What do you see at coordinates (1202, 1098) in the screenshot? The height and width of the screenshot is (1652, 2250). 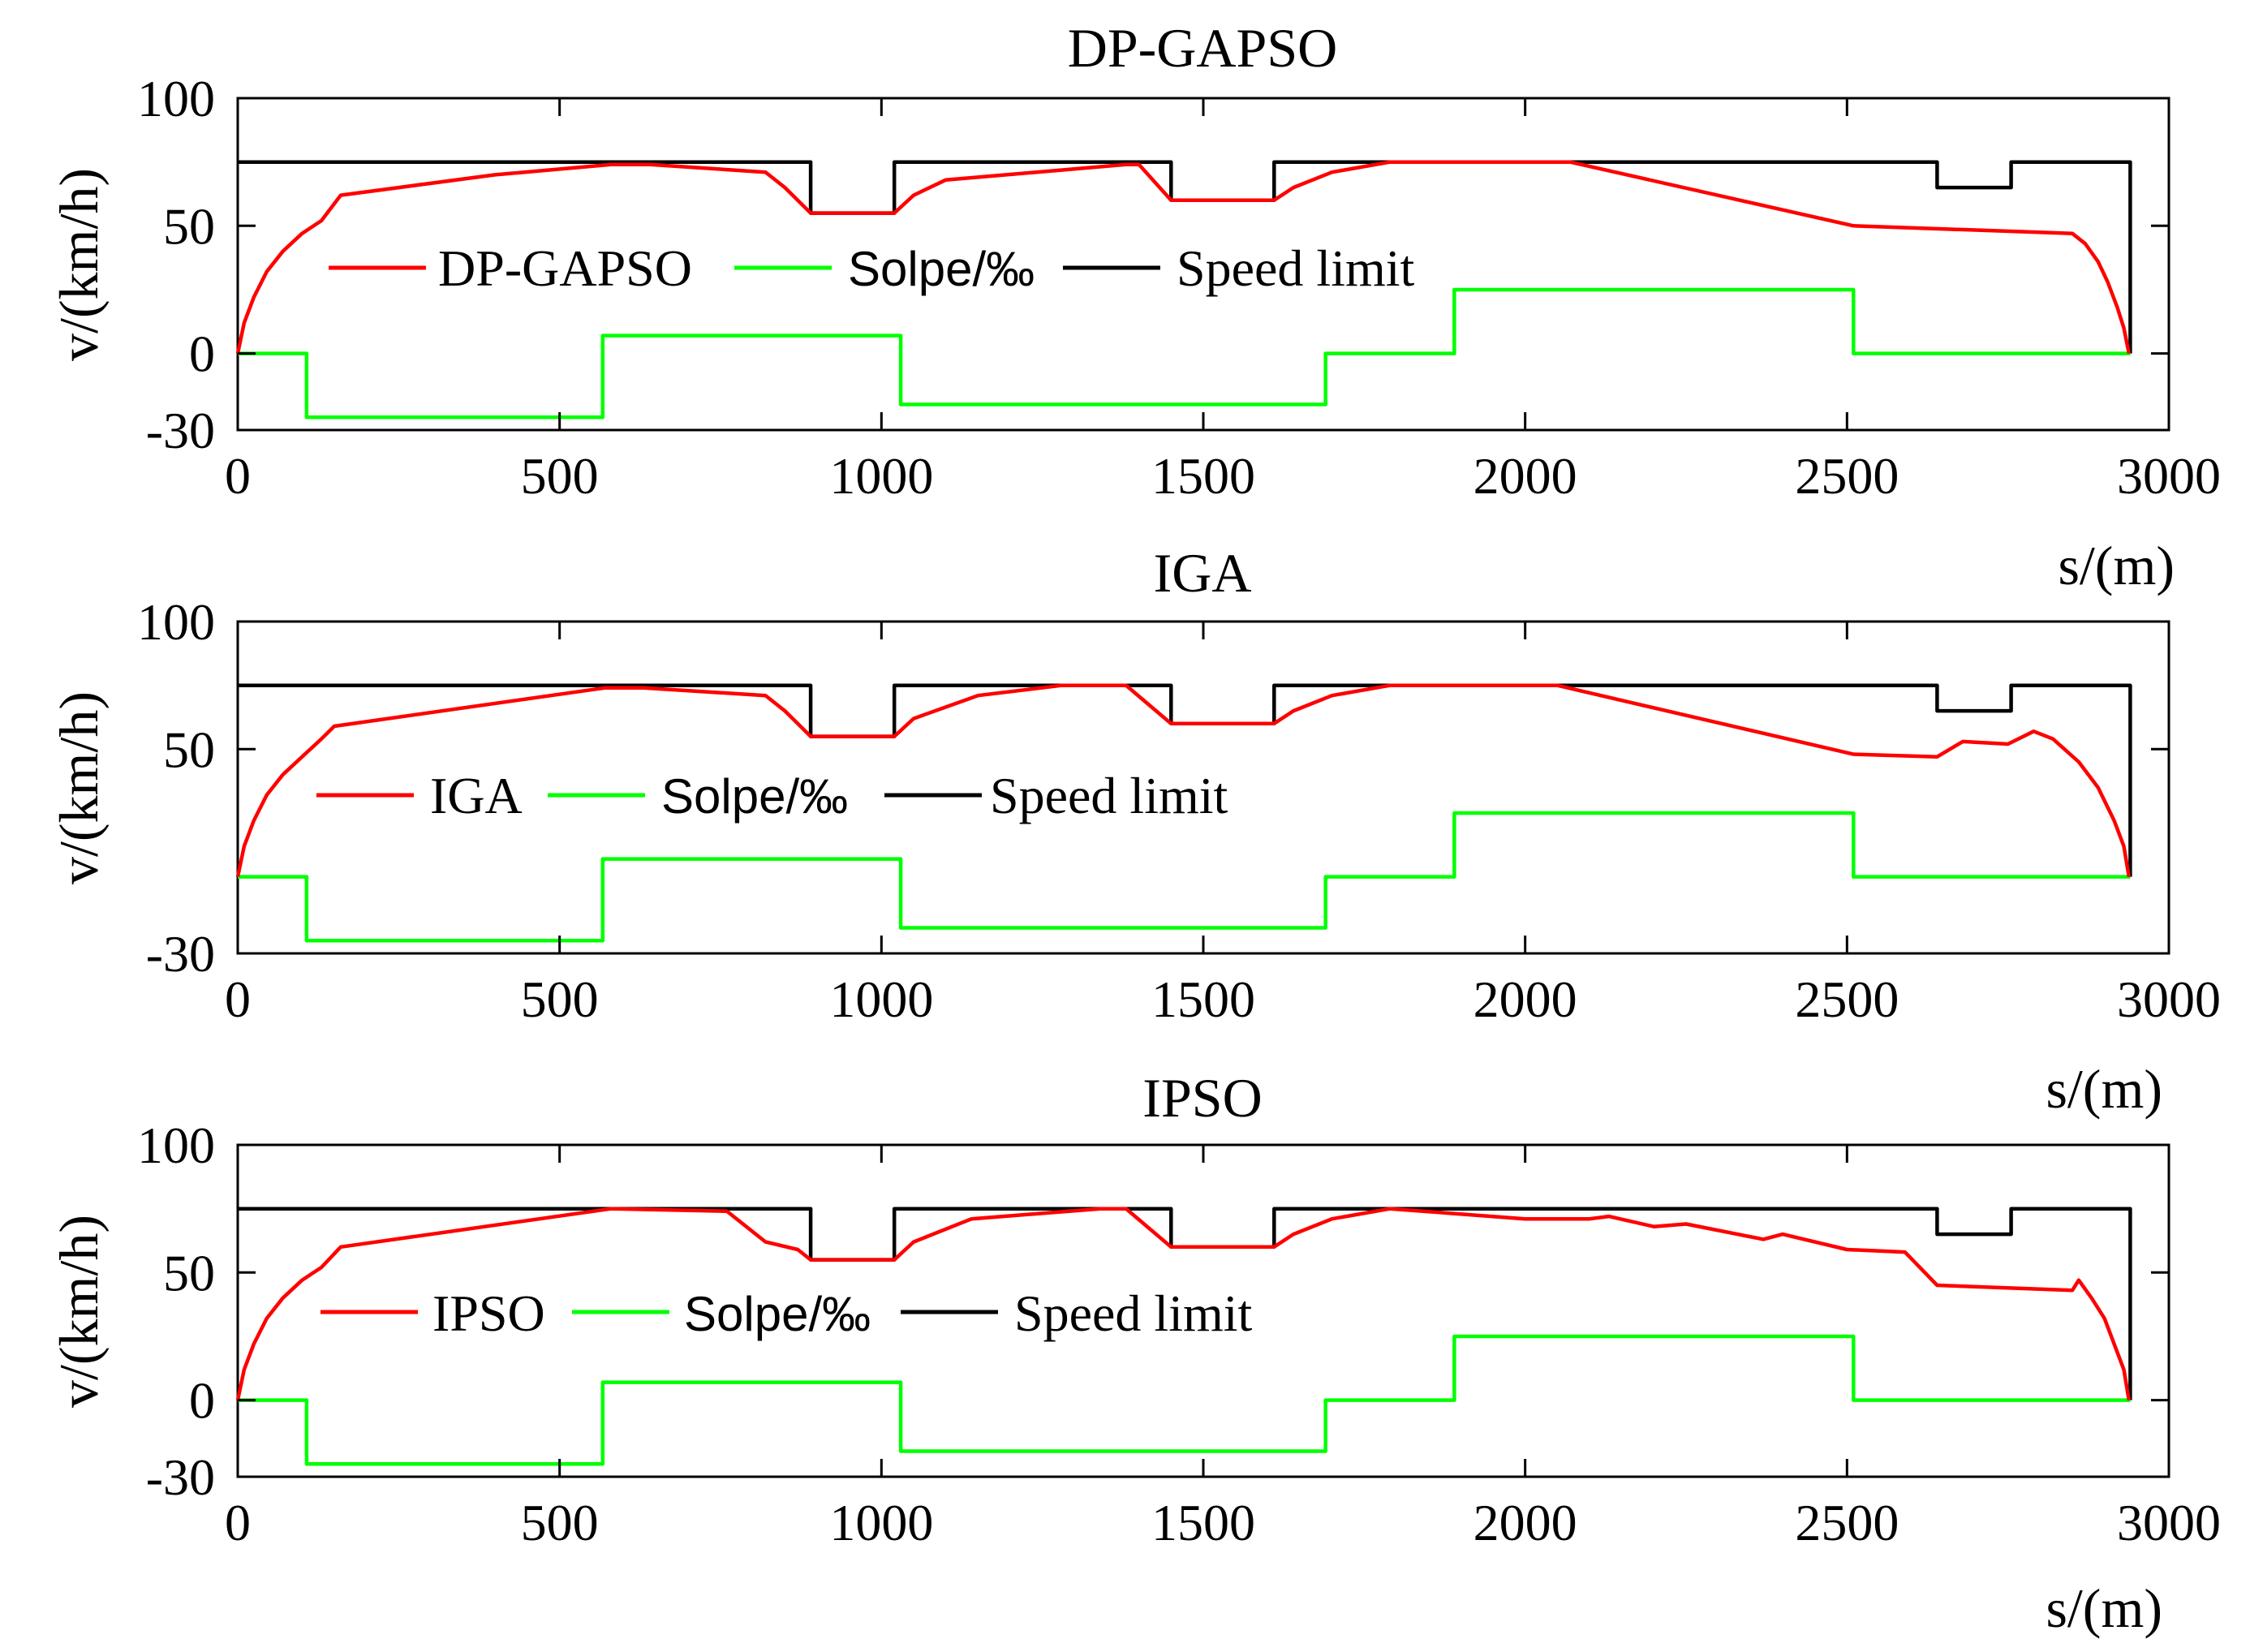 I see `chart-title: IPSO` at bounding box center [1202, 1098].